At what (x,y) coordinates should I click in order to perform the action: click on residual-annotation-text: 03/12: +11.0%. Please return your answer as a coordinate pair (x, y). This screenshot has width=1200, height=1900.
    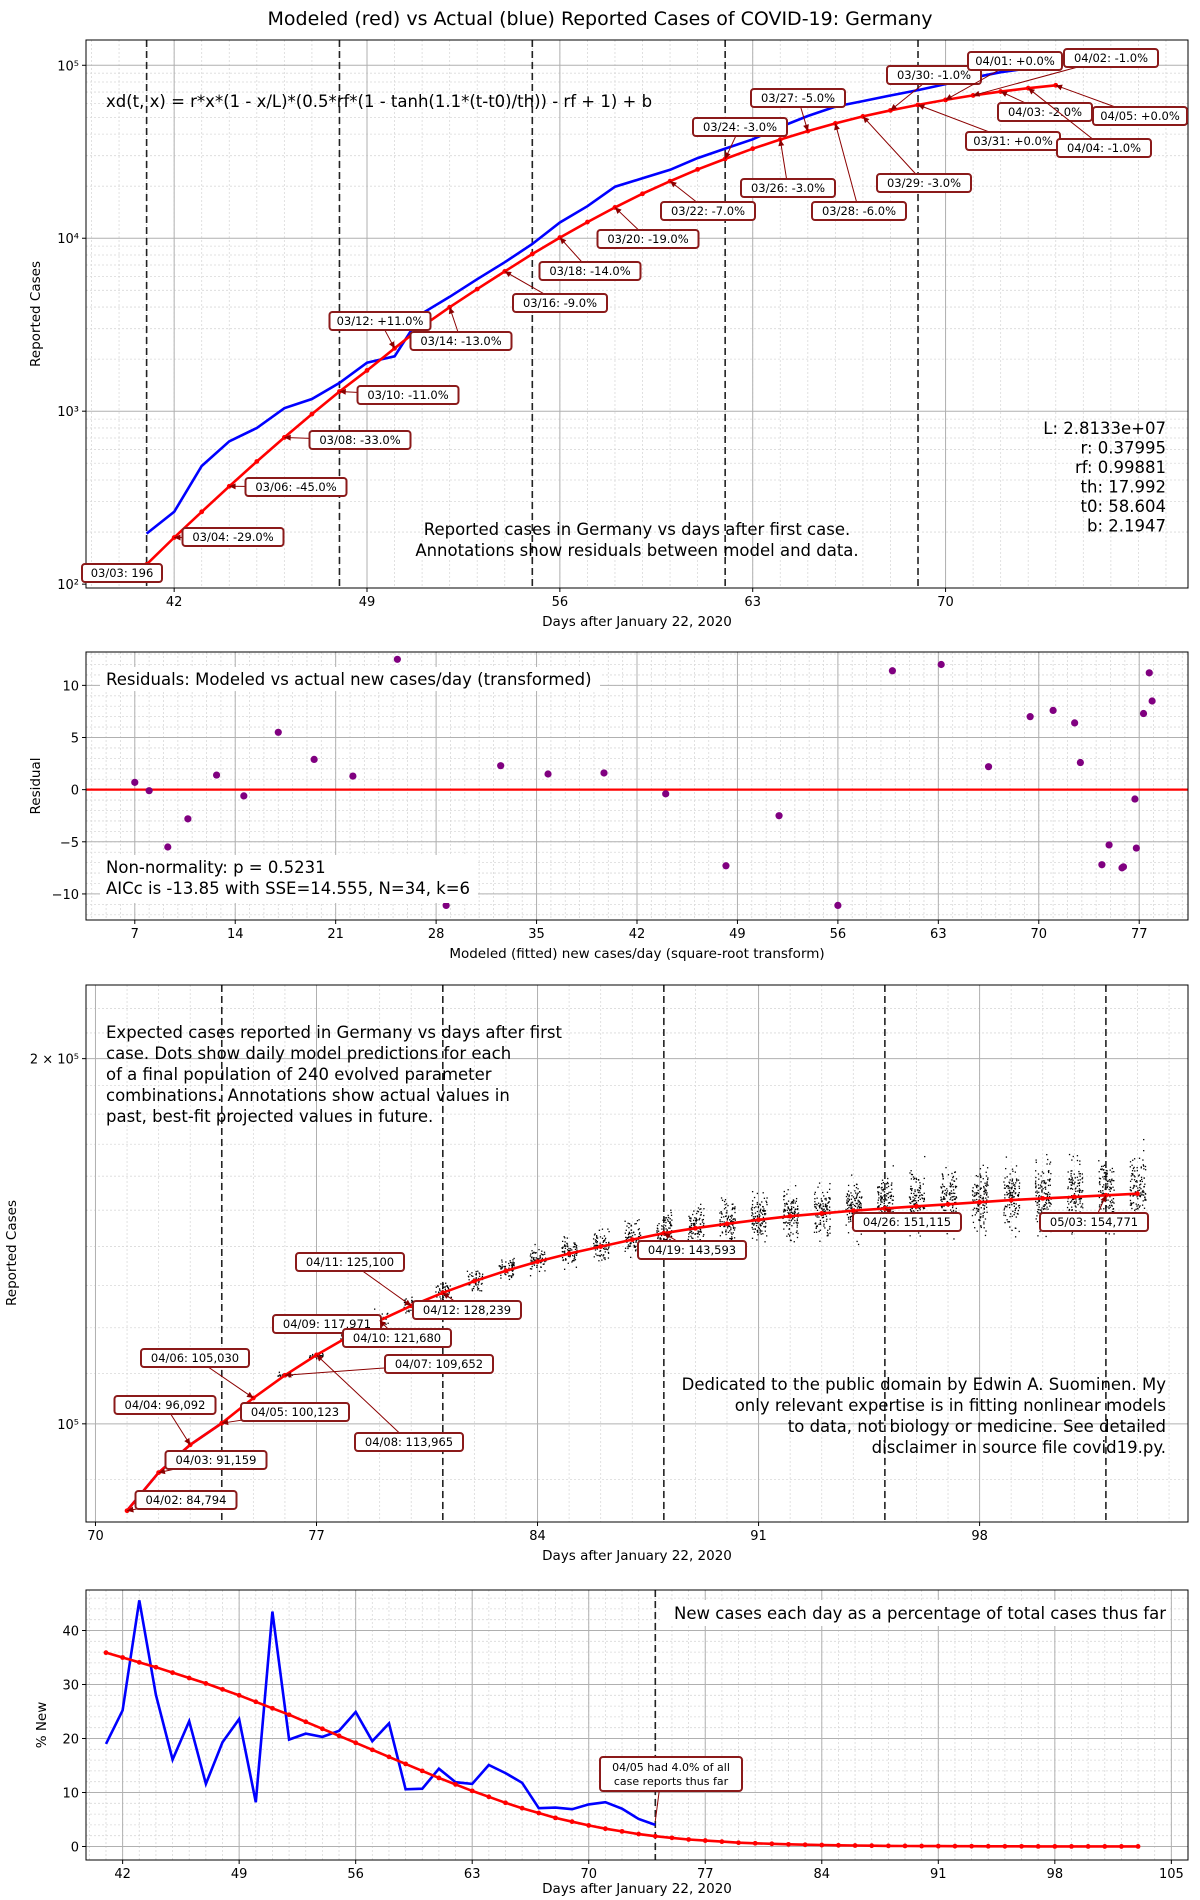
    Looking at the image, I should click on (380, 321).